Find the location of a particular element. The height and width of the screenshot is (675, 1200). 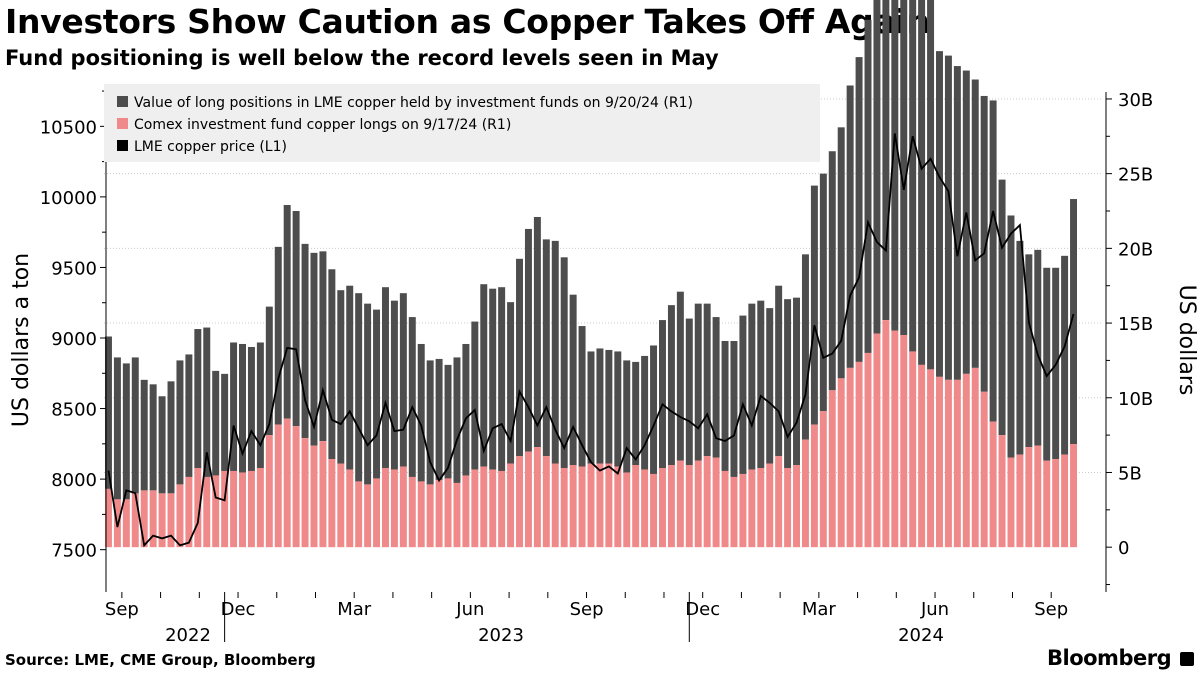

x-month-label-2: Mar is located at coordinates (354, 609).